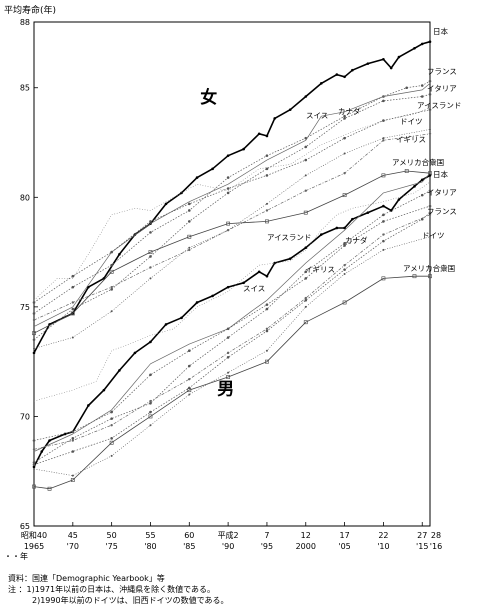  What do you see at coordinates (208, 97) in the screenshot?
I see `female-group-label: 女` at bounding box center [208, 97].